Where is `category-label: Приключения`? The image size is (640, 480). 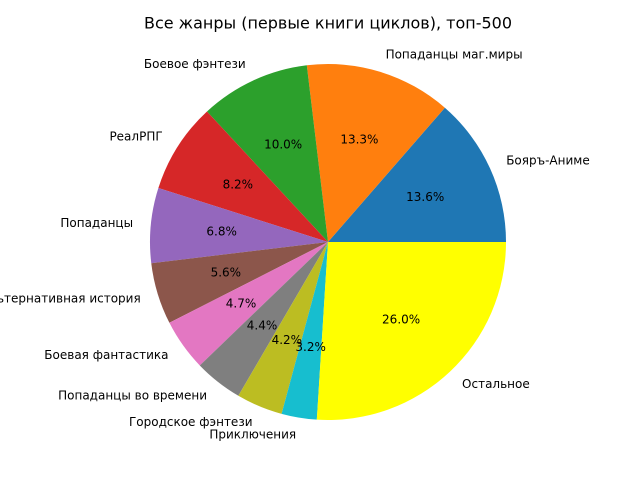
category-label: Приключения is located at coordinates (252, 435).